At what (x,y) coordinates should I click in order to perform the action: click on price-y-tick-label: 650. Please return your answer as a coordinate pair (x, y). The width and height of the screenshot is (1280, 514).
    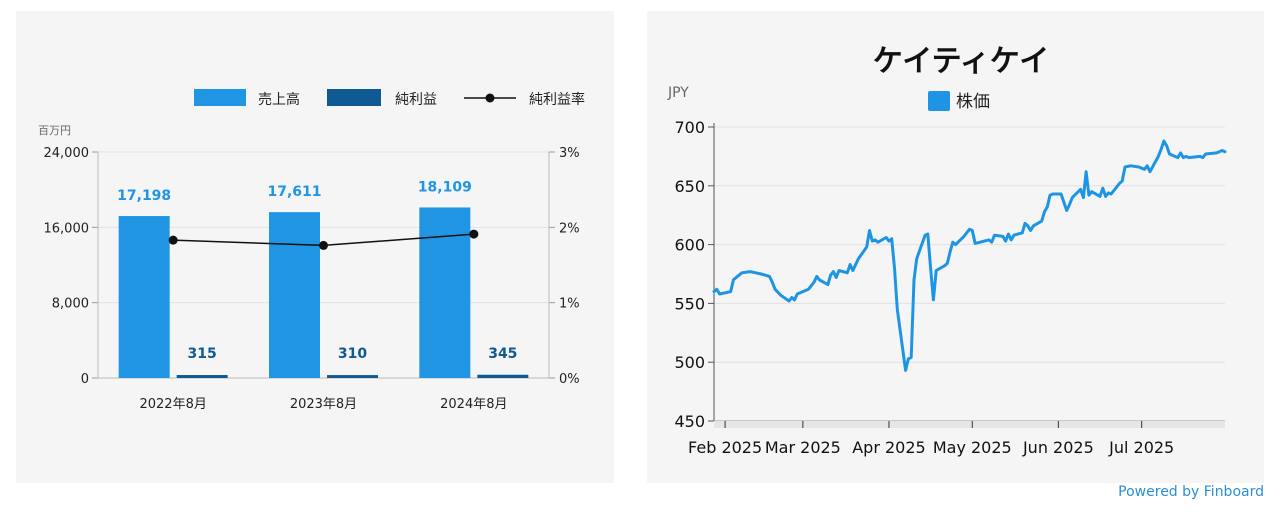
    Looking at the image, I should click on (689, 186).